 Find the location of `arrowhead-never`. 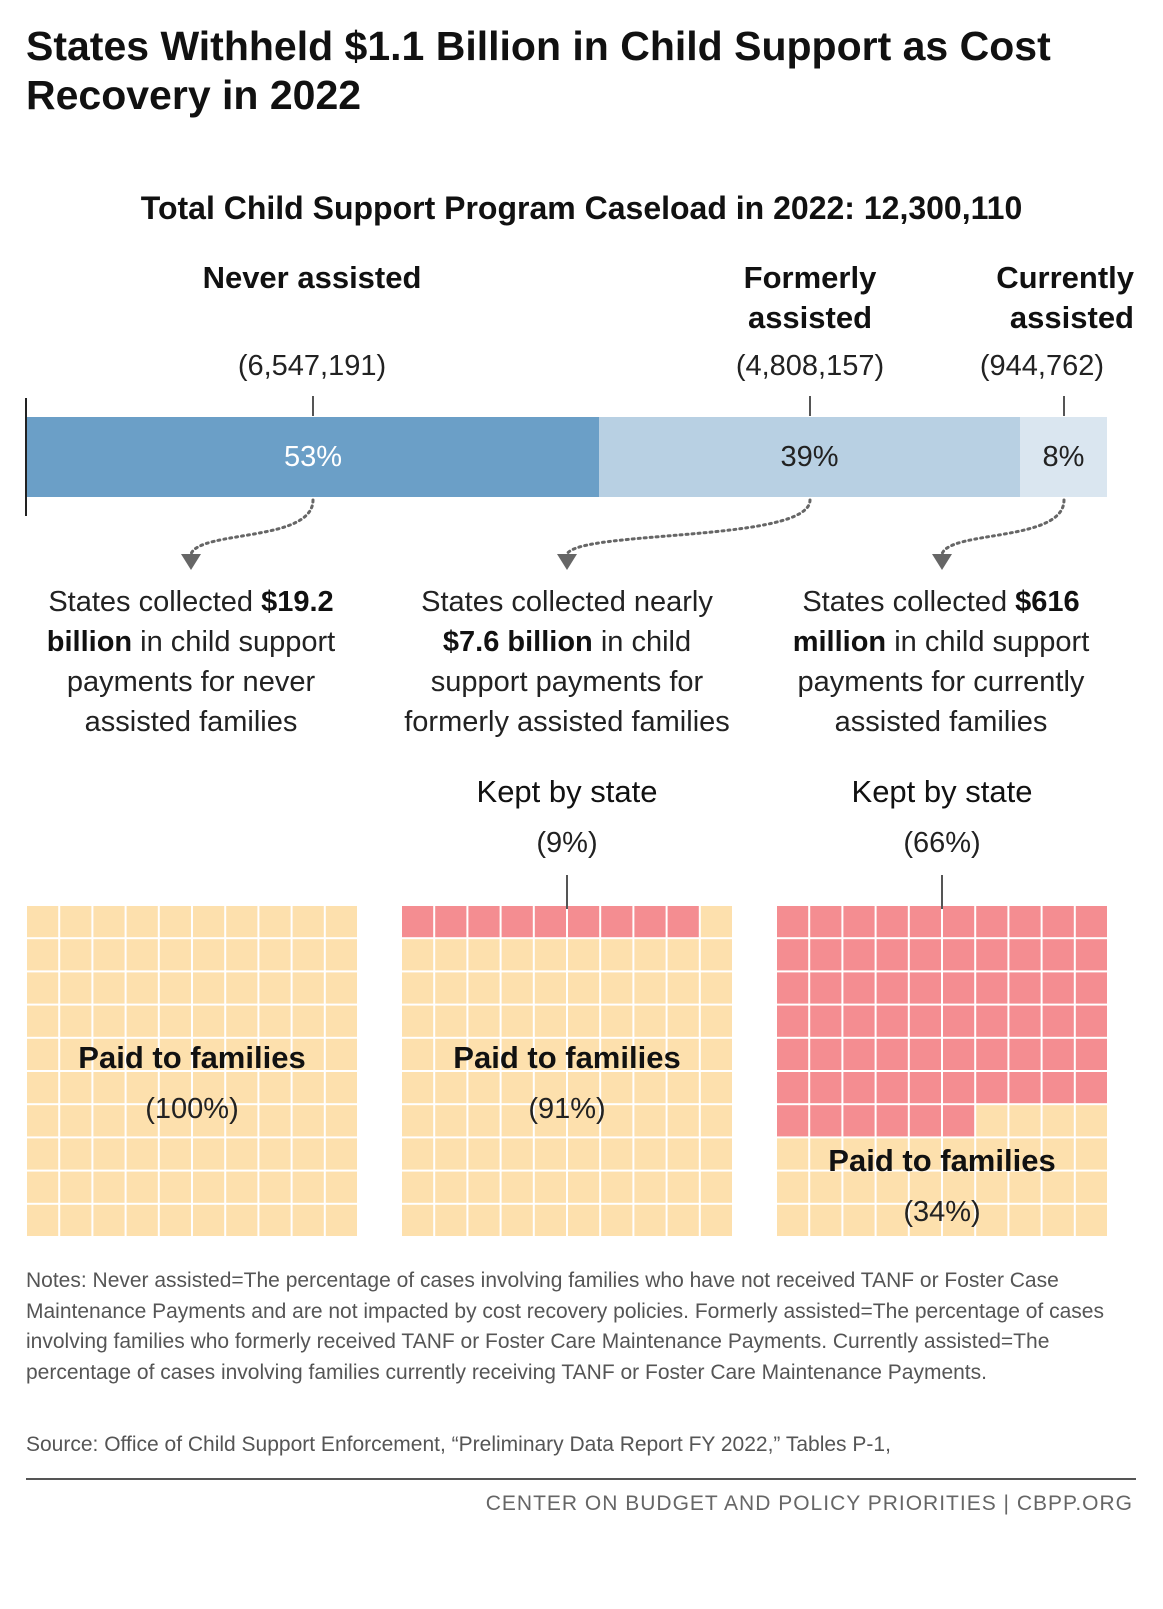

arrowhead-never is located at coordinates (191, 562).